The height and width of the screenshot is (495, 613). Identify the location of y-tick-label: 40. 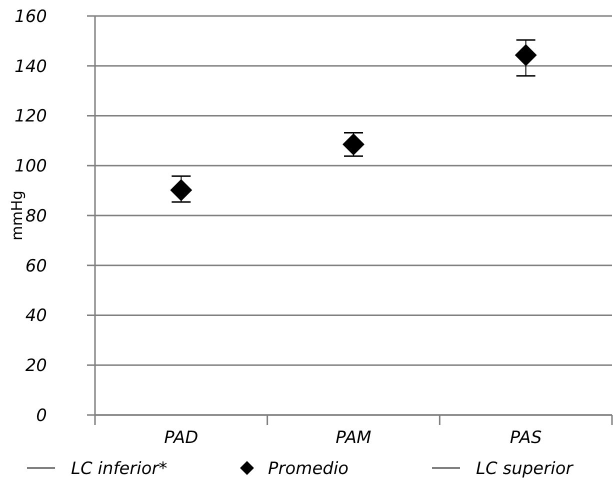
(36, 316).